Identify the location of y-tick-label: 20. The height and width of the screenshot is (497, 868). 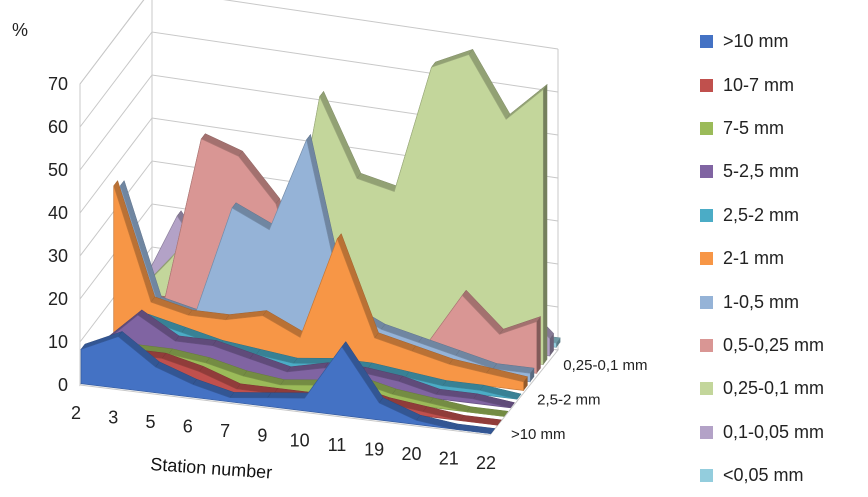
(58, 299).